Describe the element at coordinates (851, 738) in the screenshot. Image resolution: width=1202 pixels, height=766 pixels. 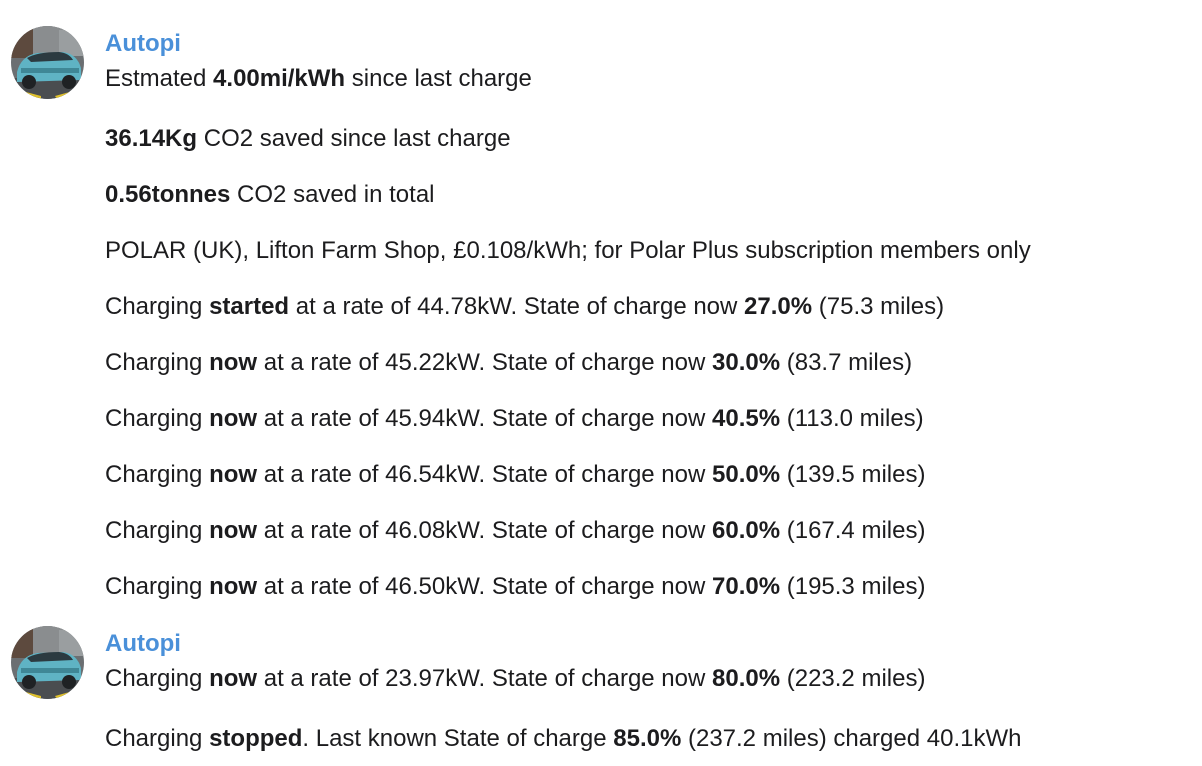
I see `message-text: (237.2 miles) charged 40.1kWh` at that location.